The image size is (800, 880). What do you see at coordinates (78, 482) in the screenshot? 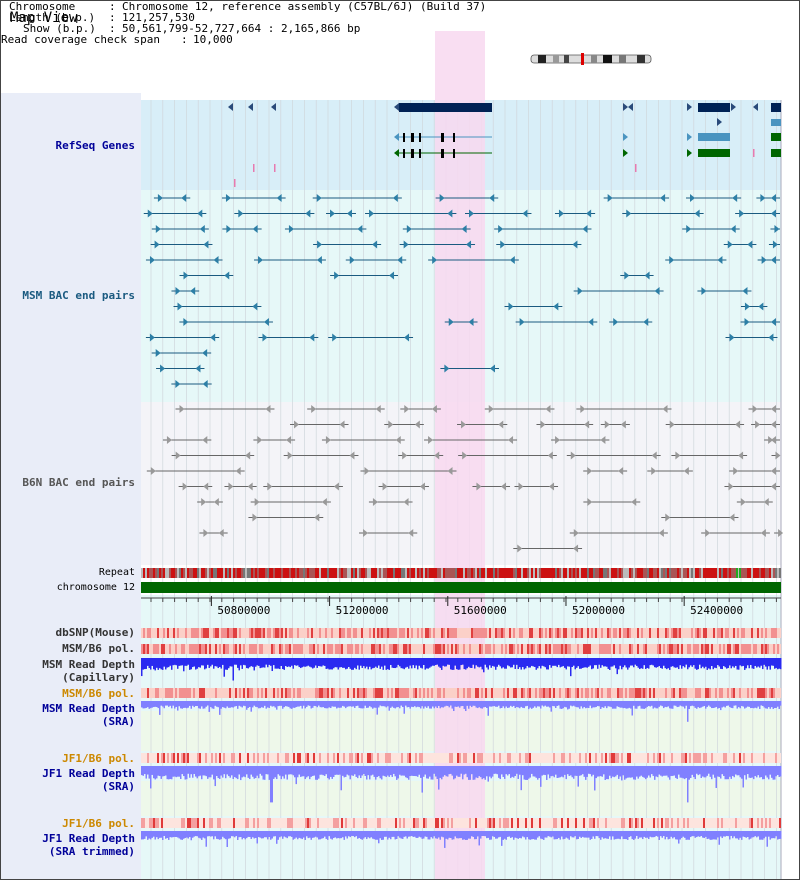
I see `b6n-bac-end-pairs-label: B6N BAC end pairs` at bounding box center [78, 482].